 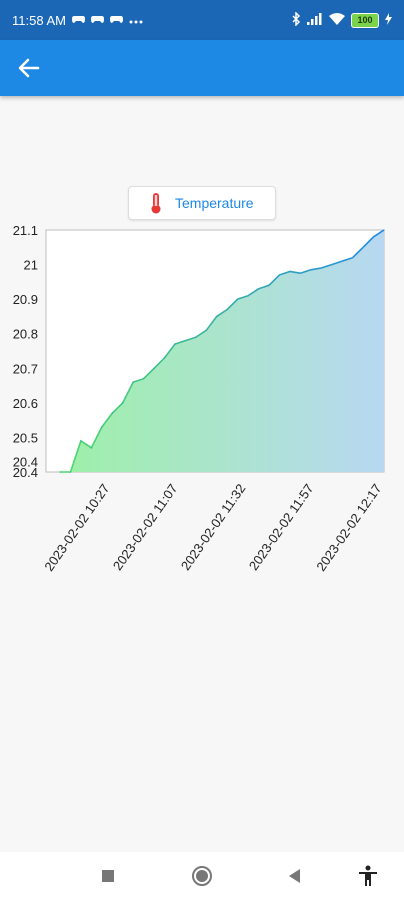 What do you see at coordinates (214, 203) in the screenshot?
I see `legend-label: Temperature` at bounding box center [214, 203].